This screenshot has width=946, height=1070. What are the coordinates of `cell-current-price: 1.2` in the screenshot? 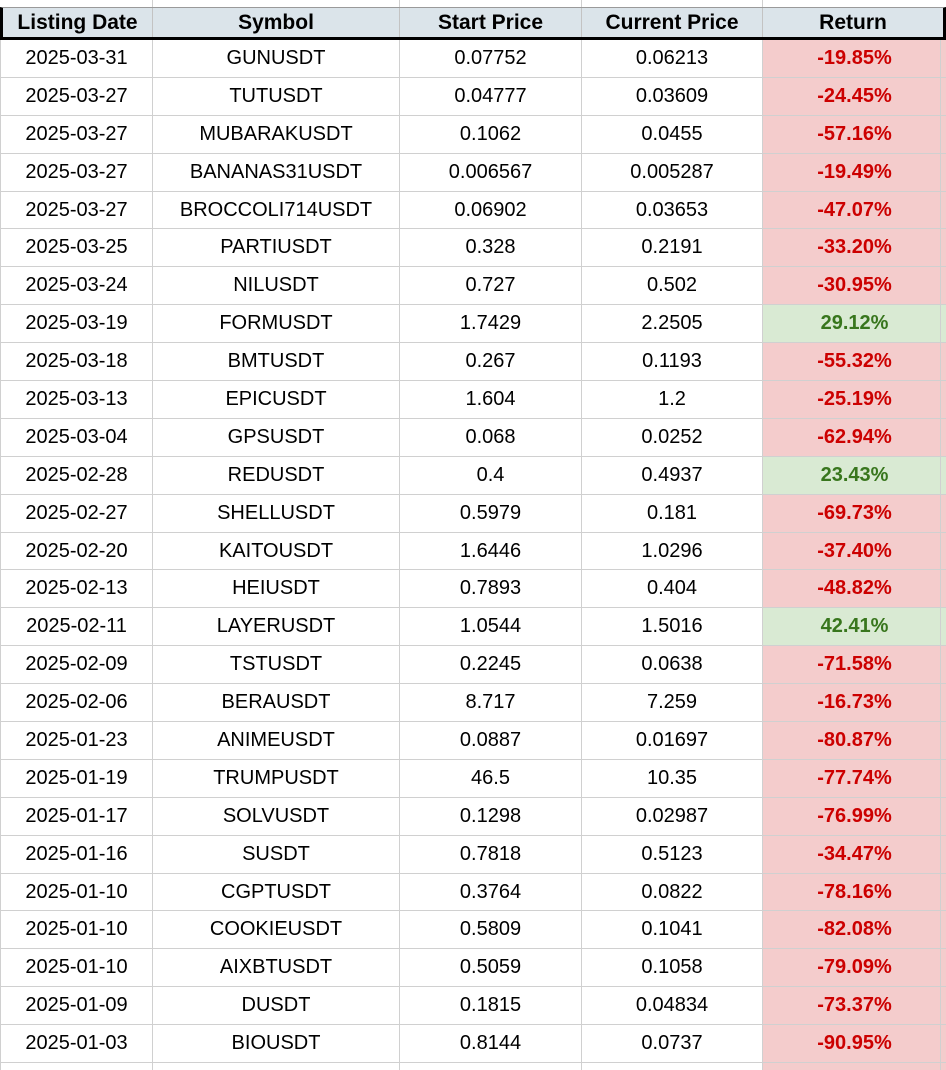 It's located at (672, 400).